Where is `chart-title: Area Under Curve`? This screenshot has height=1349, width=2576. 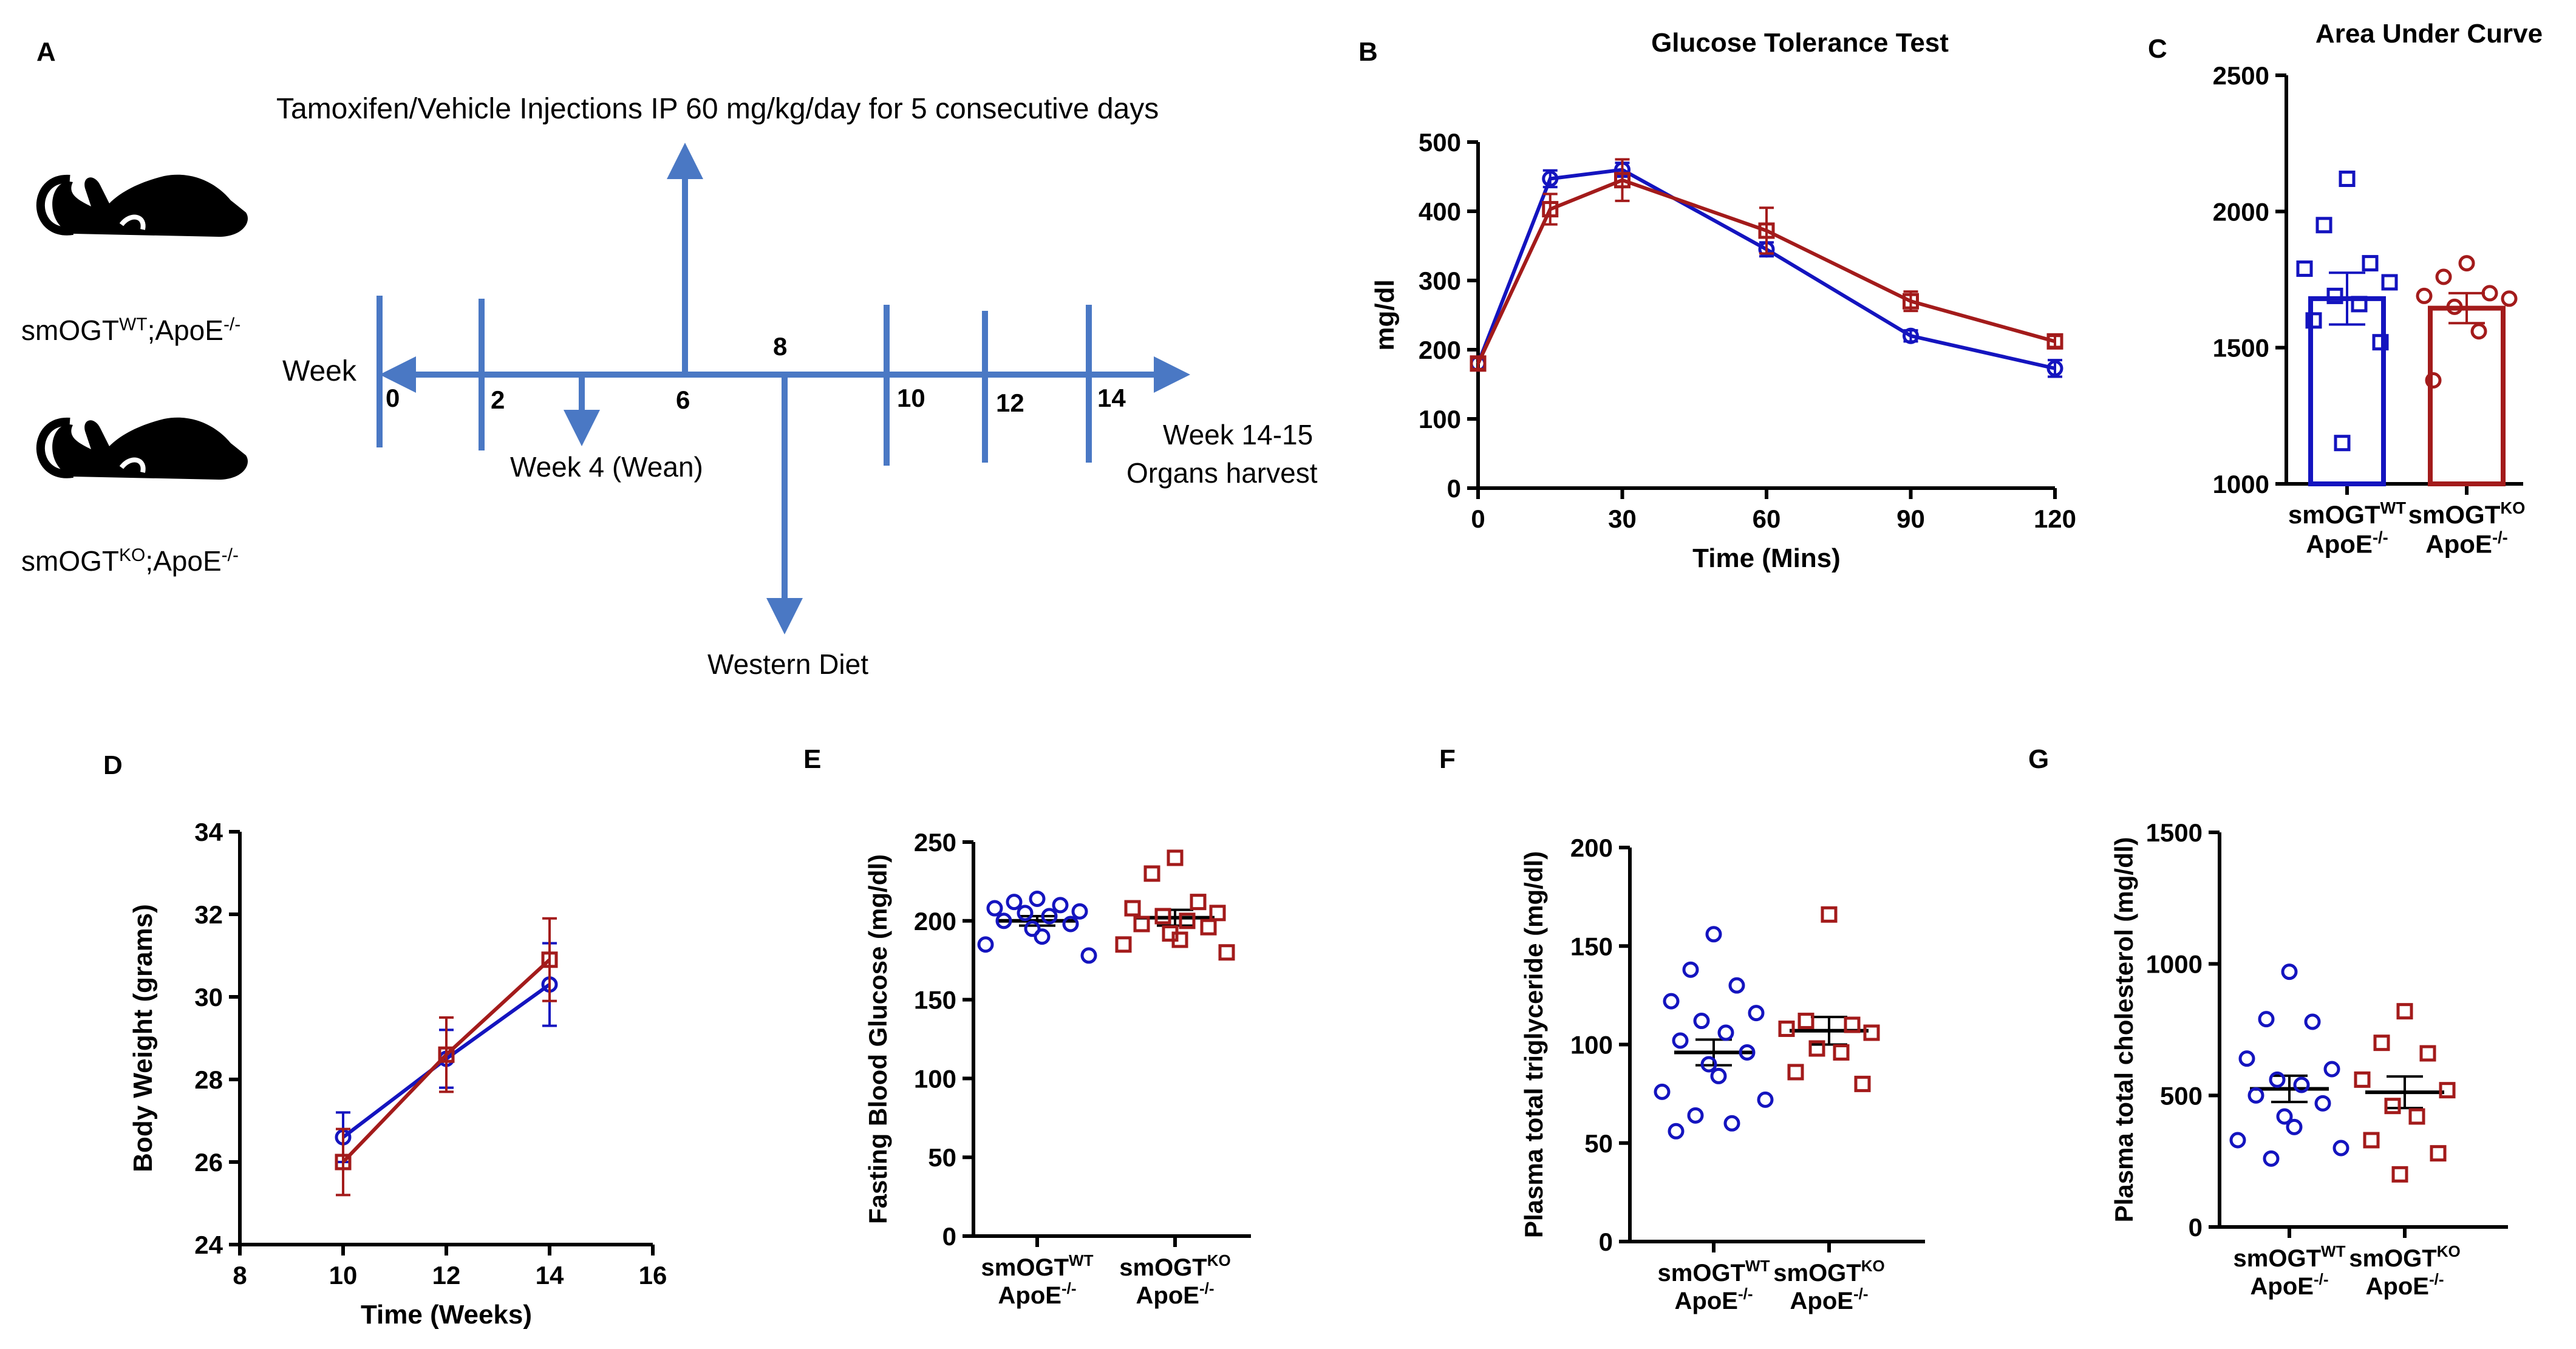
chart-title: Area Under Curve is located at coordinates (2429, 34).